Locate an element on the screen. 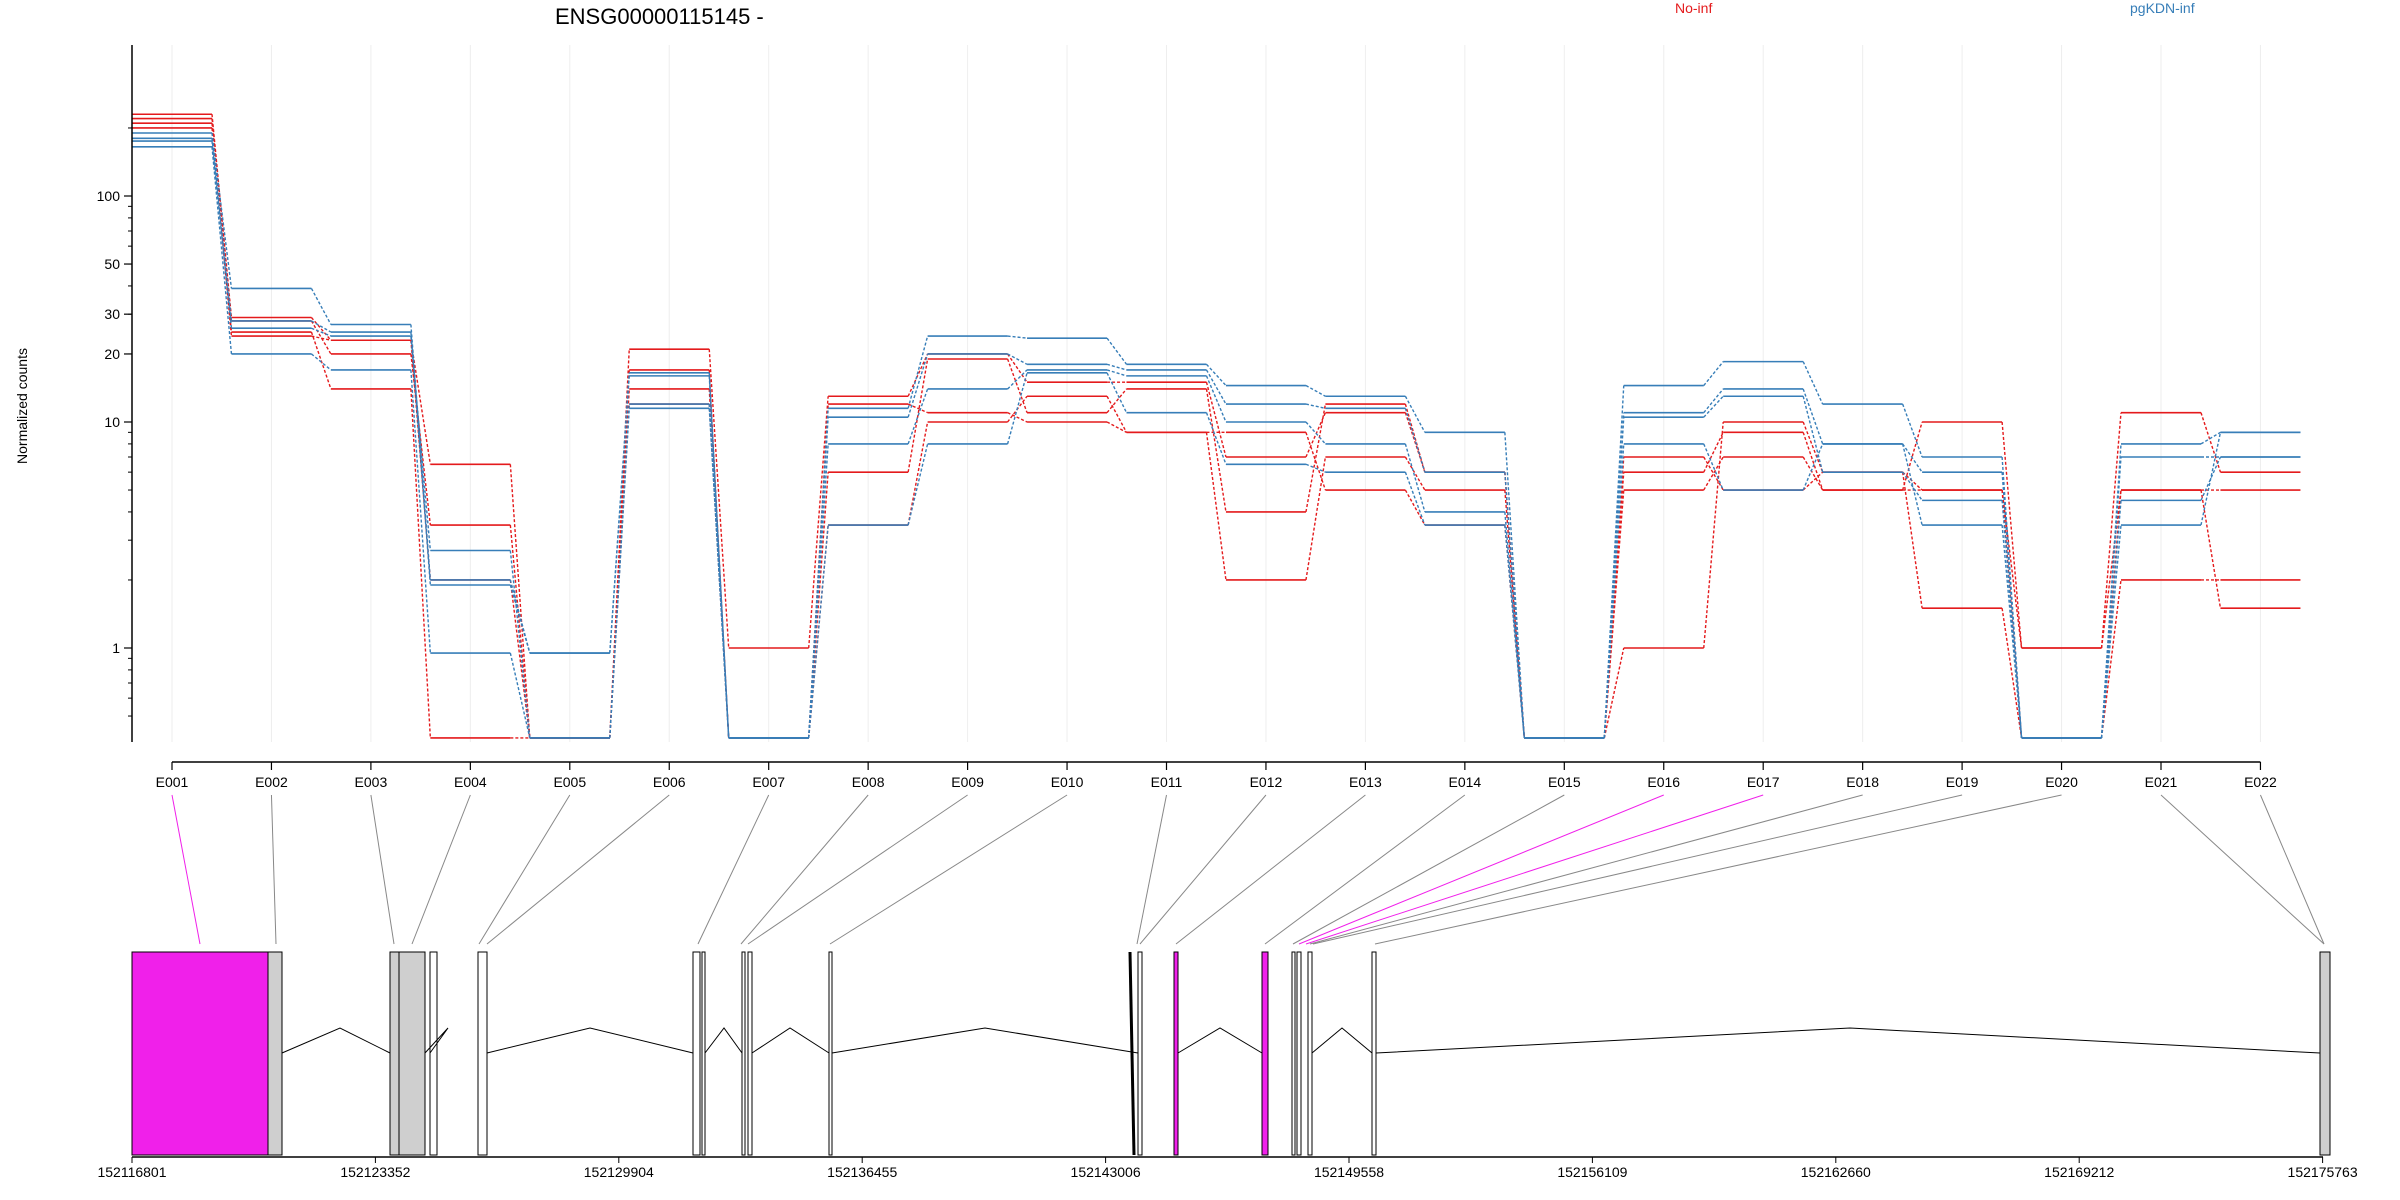 Image resolution: width=2400 pixels, height=1200 pixels. x-tick-label: E011 is located at coordinates (1167, 782).